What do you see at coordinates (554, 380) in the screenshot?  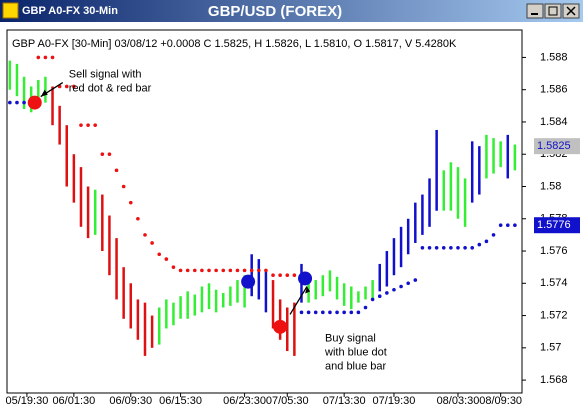 I see `y-tick-label: 1.568` at bounding box center [554, 380].